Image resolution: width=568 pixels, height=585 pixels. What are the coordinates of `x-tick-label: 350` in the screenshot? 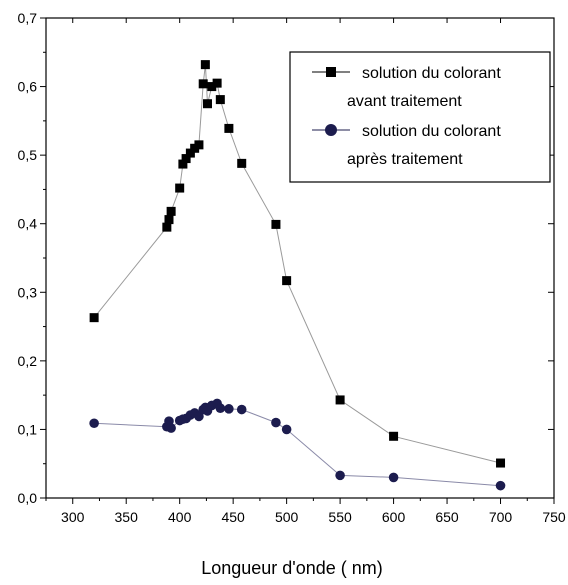 It's located at (127, 517).